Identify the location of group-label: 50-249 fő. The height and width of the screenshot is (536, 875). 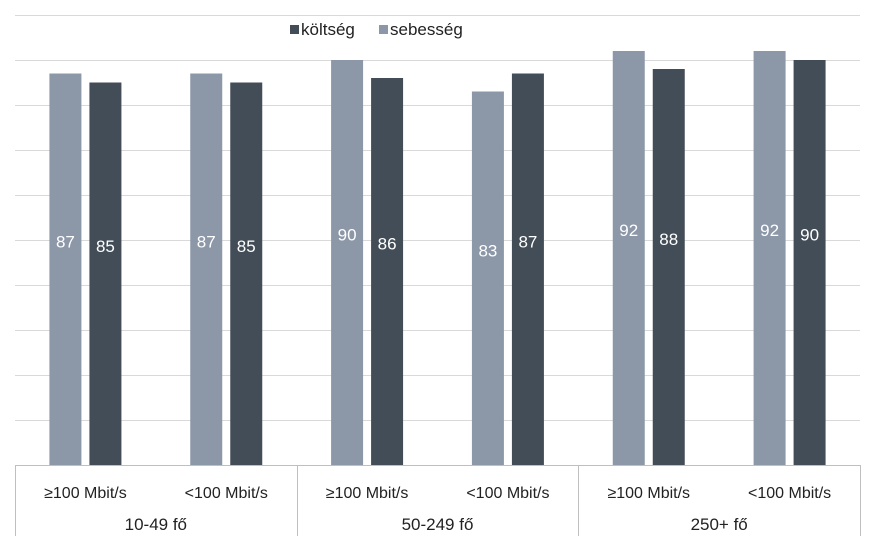
(438, 524).